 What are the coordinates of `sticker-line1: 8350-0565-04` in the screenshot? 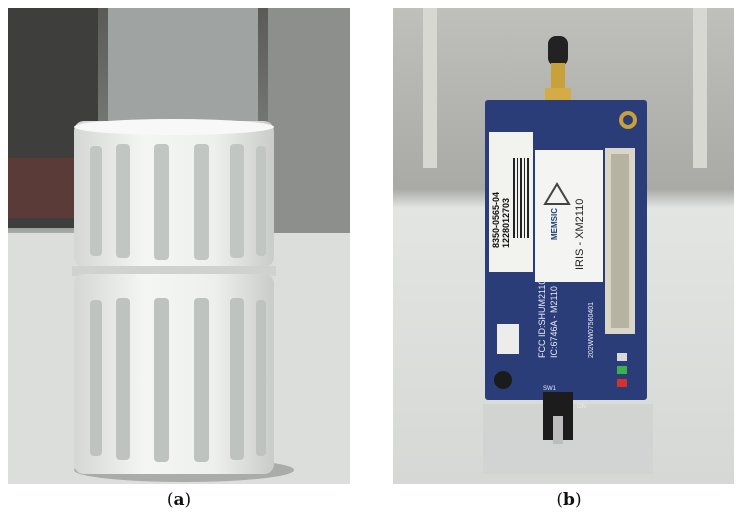 It's located at (496, 220).